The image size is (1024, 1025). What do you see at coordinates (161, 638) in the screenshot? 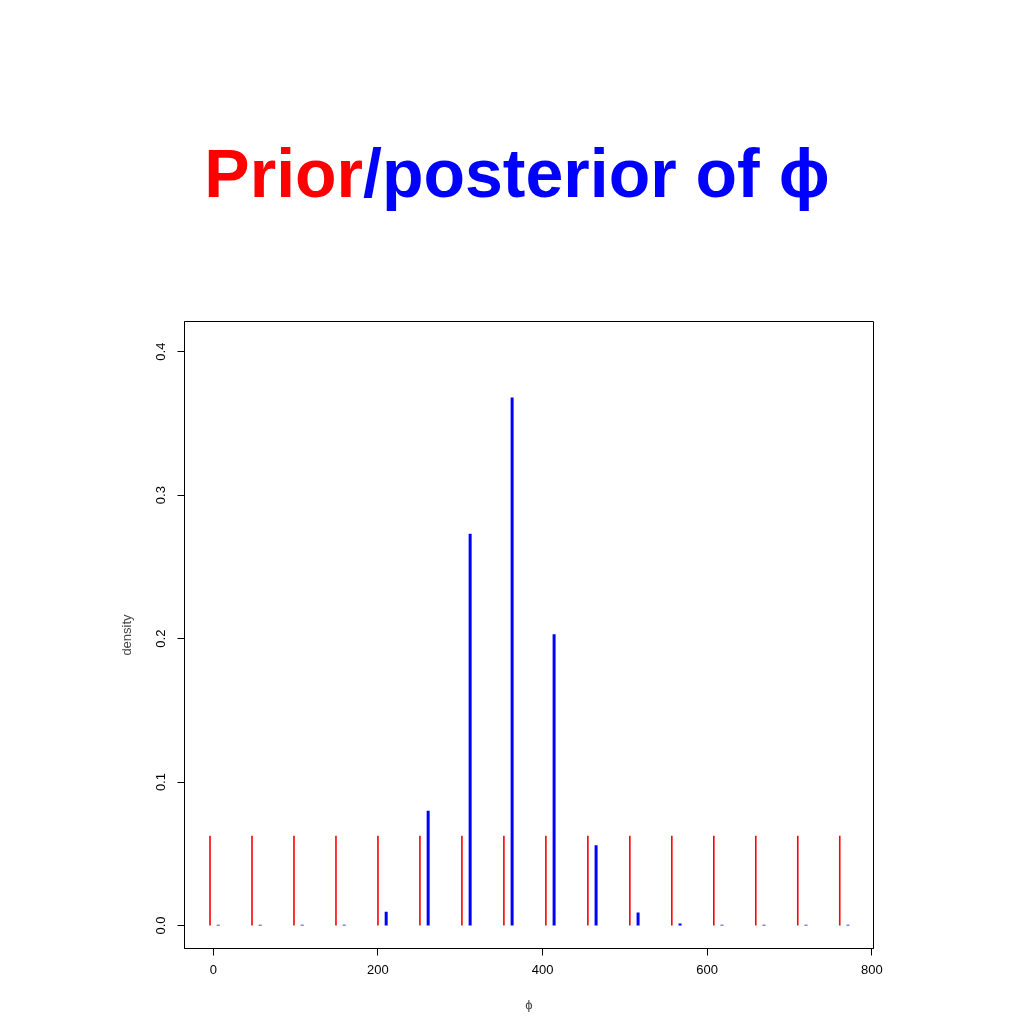
I see `y-tick-label: 0.2` at bounding box center [161, 638].